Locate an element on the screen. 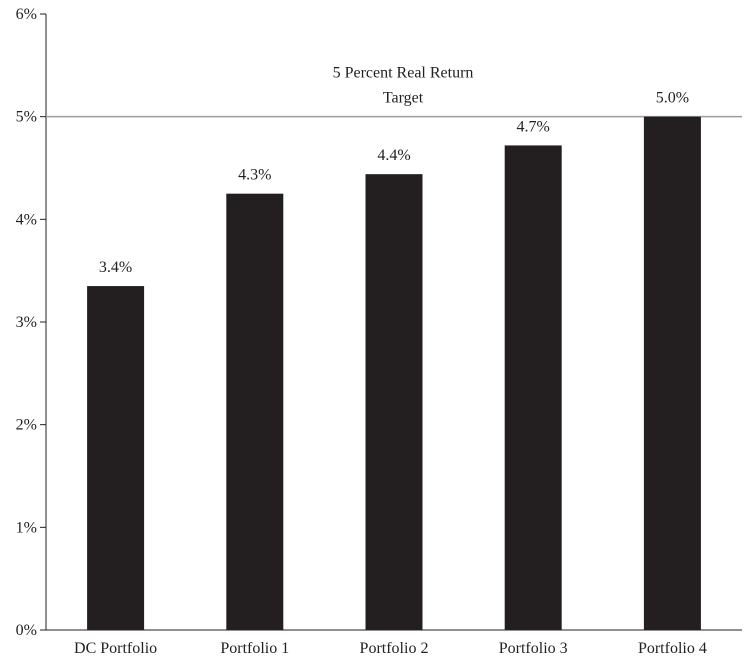 This screenshot has width=745, height=665. bar-value-label: 4.7% is located at coordinates (533, 126).